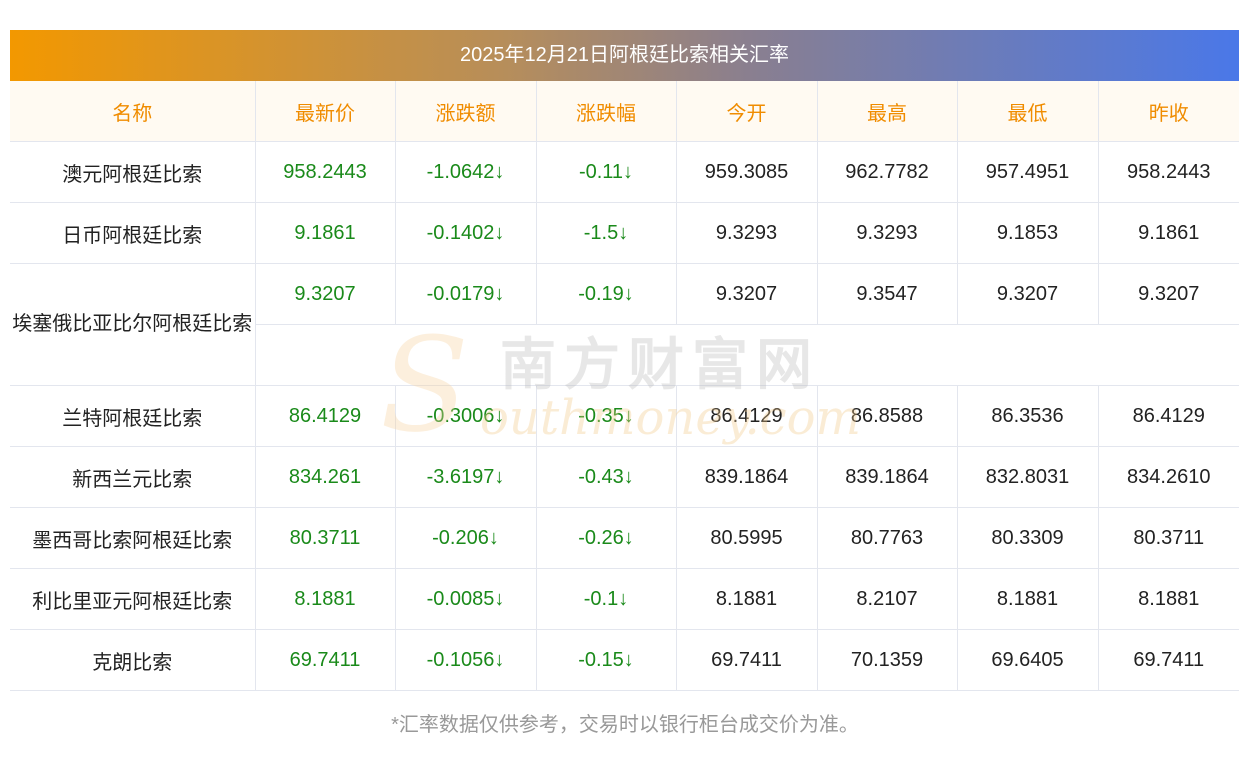 This screenshot has height=757, width=1250. What do you see at coordinates (1168, 294) in the screenshot?
I see `cell-prev-close: 9.3207` at bounding box center [1168, 294].